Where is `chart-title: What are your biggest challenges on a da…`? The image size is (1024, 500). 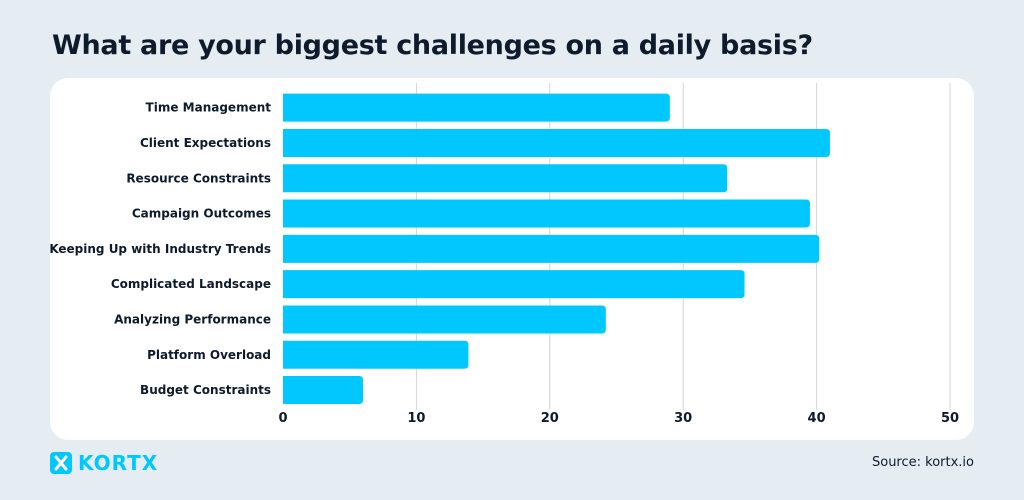
chart-title: What are your biggest challenges on a da… is located at coordinates (432, 45).